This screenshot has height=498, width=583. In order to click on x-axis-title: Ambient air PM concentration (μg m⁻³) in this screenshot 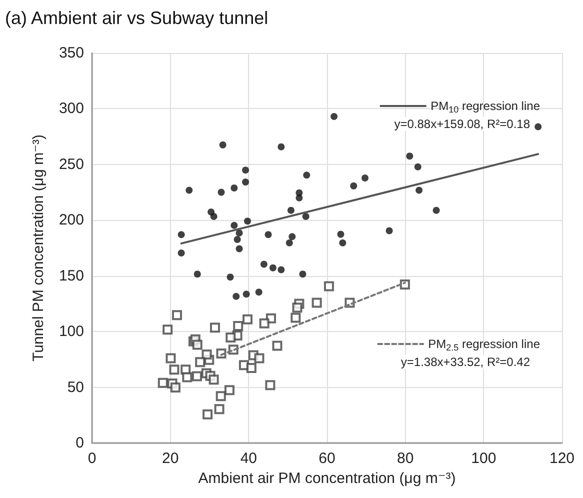, I will do `click(327, 478)`.